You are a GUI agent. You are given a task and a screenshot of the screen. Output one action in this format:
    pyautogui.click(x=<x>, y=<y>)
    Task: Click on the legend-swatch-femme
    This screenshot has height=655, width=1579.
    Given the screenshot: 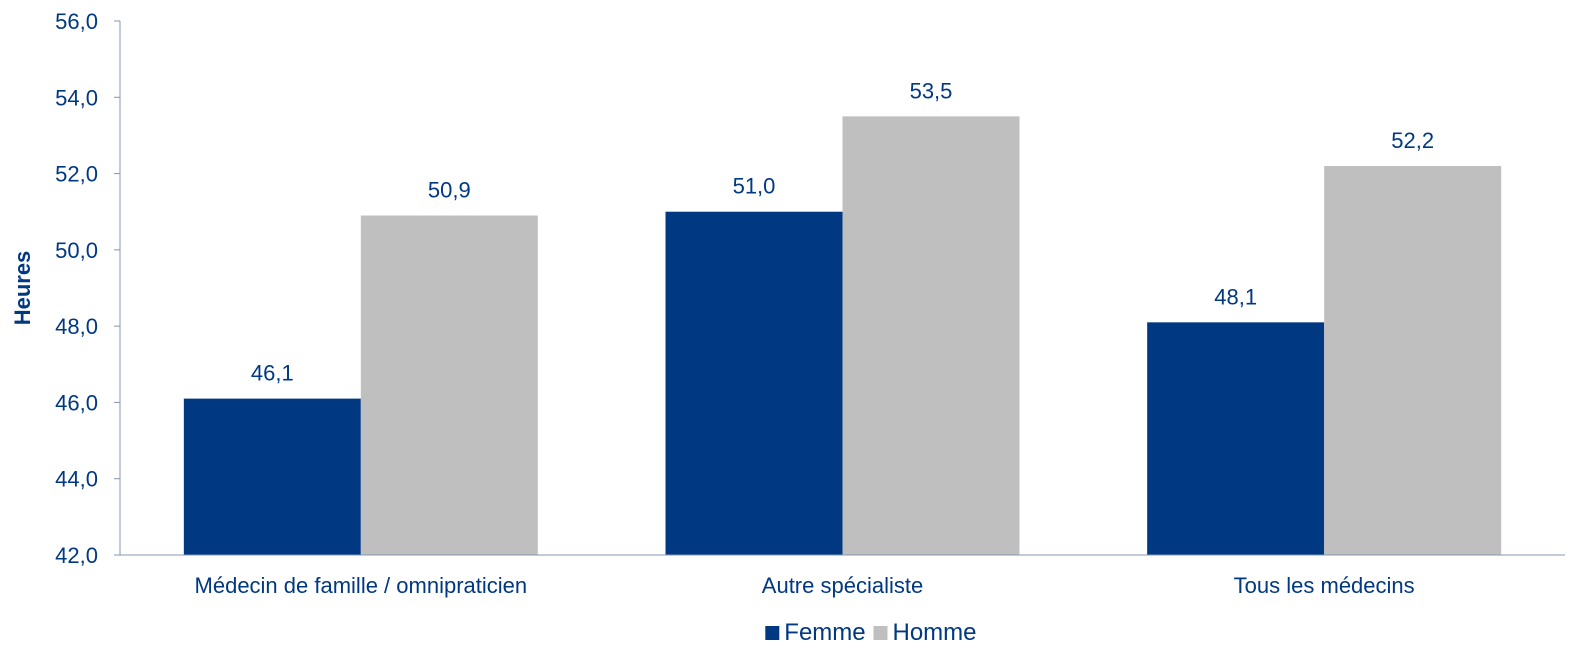 What is the action you would take?
    pyautogui.click(x=772, y=633)
    